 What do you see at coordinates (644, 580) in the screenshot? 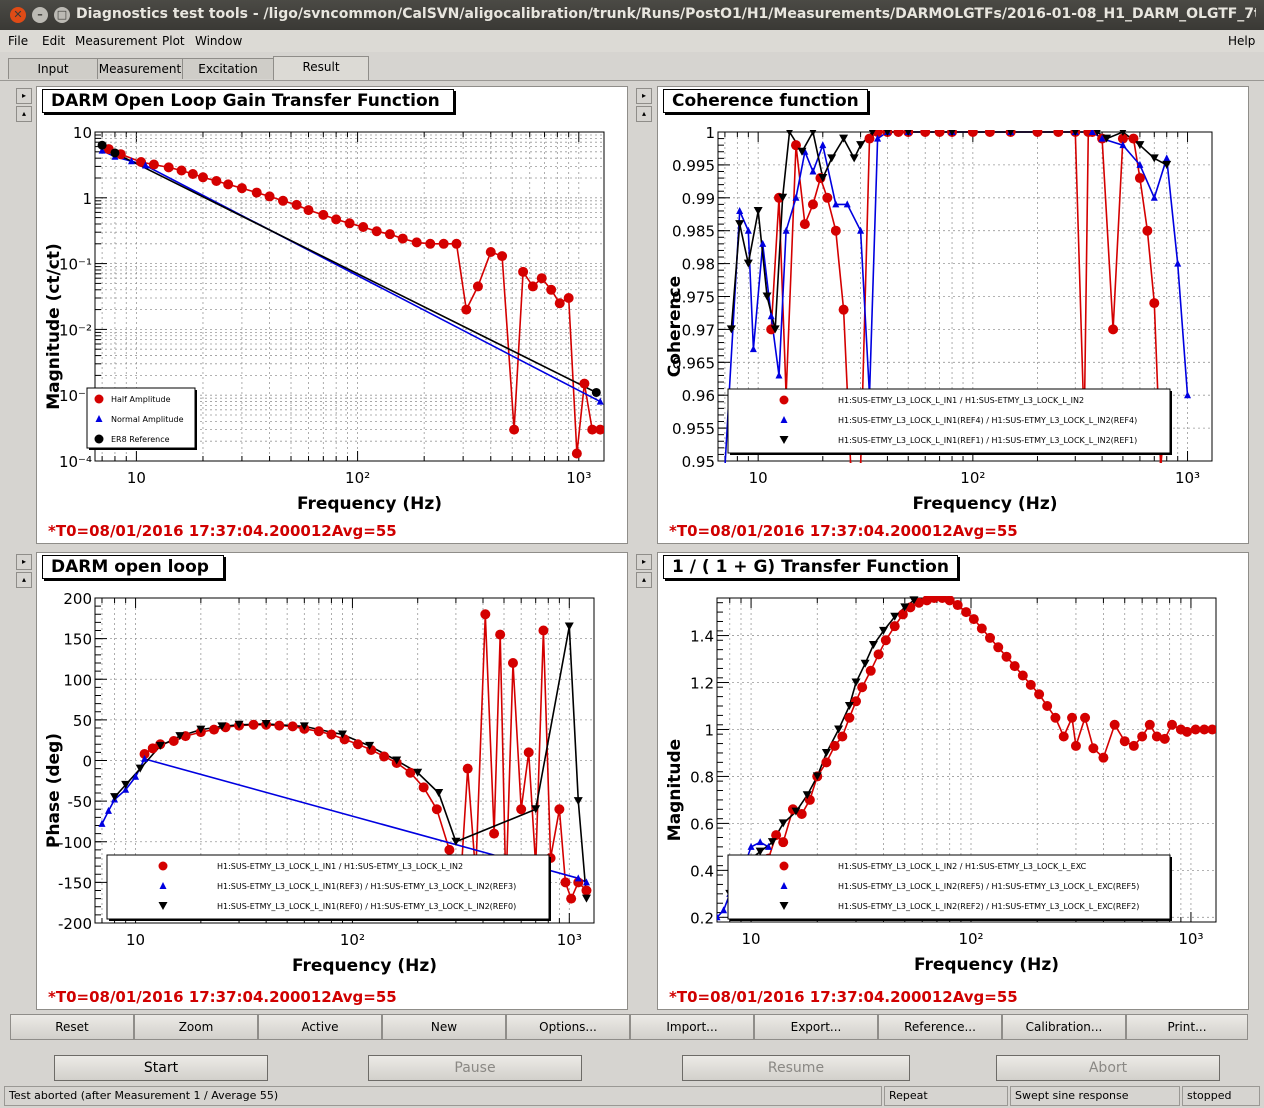
I see `pad4-collapse-icon: ▴` at bounding box center [644, 580].